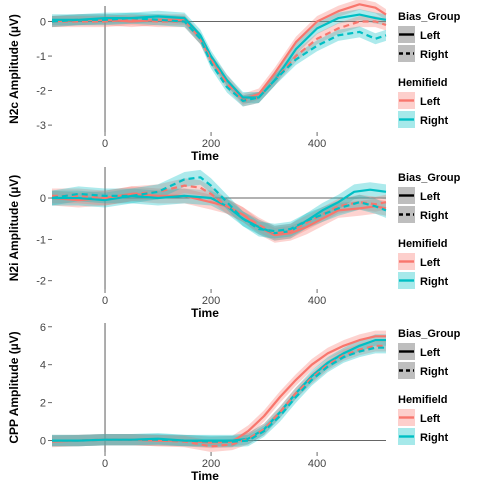  I want to click on y-tick-label: 4, so click(43, 366).